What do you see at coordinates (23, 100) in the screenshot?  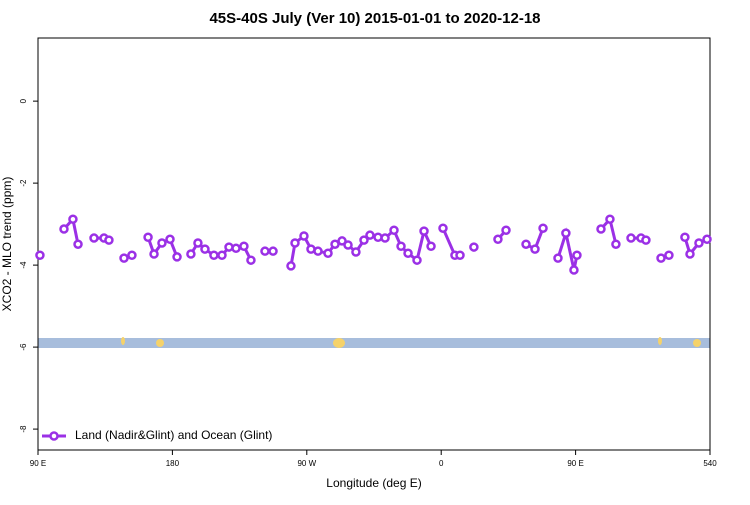 I see `y-tick-label: 0` at bounding box center [23, 100].